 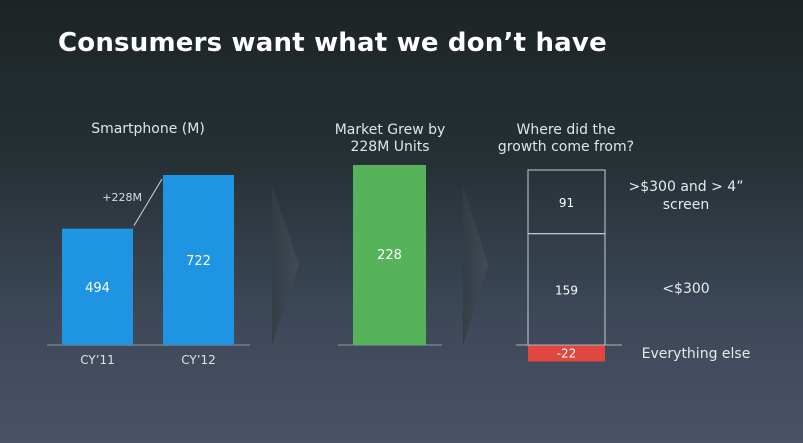 What do you see at coordinates (148, 270) in the screenshot?
I see `chart1: 494 CY’11 722 CY’12 +228M` at bounding box center [148, 270].